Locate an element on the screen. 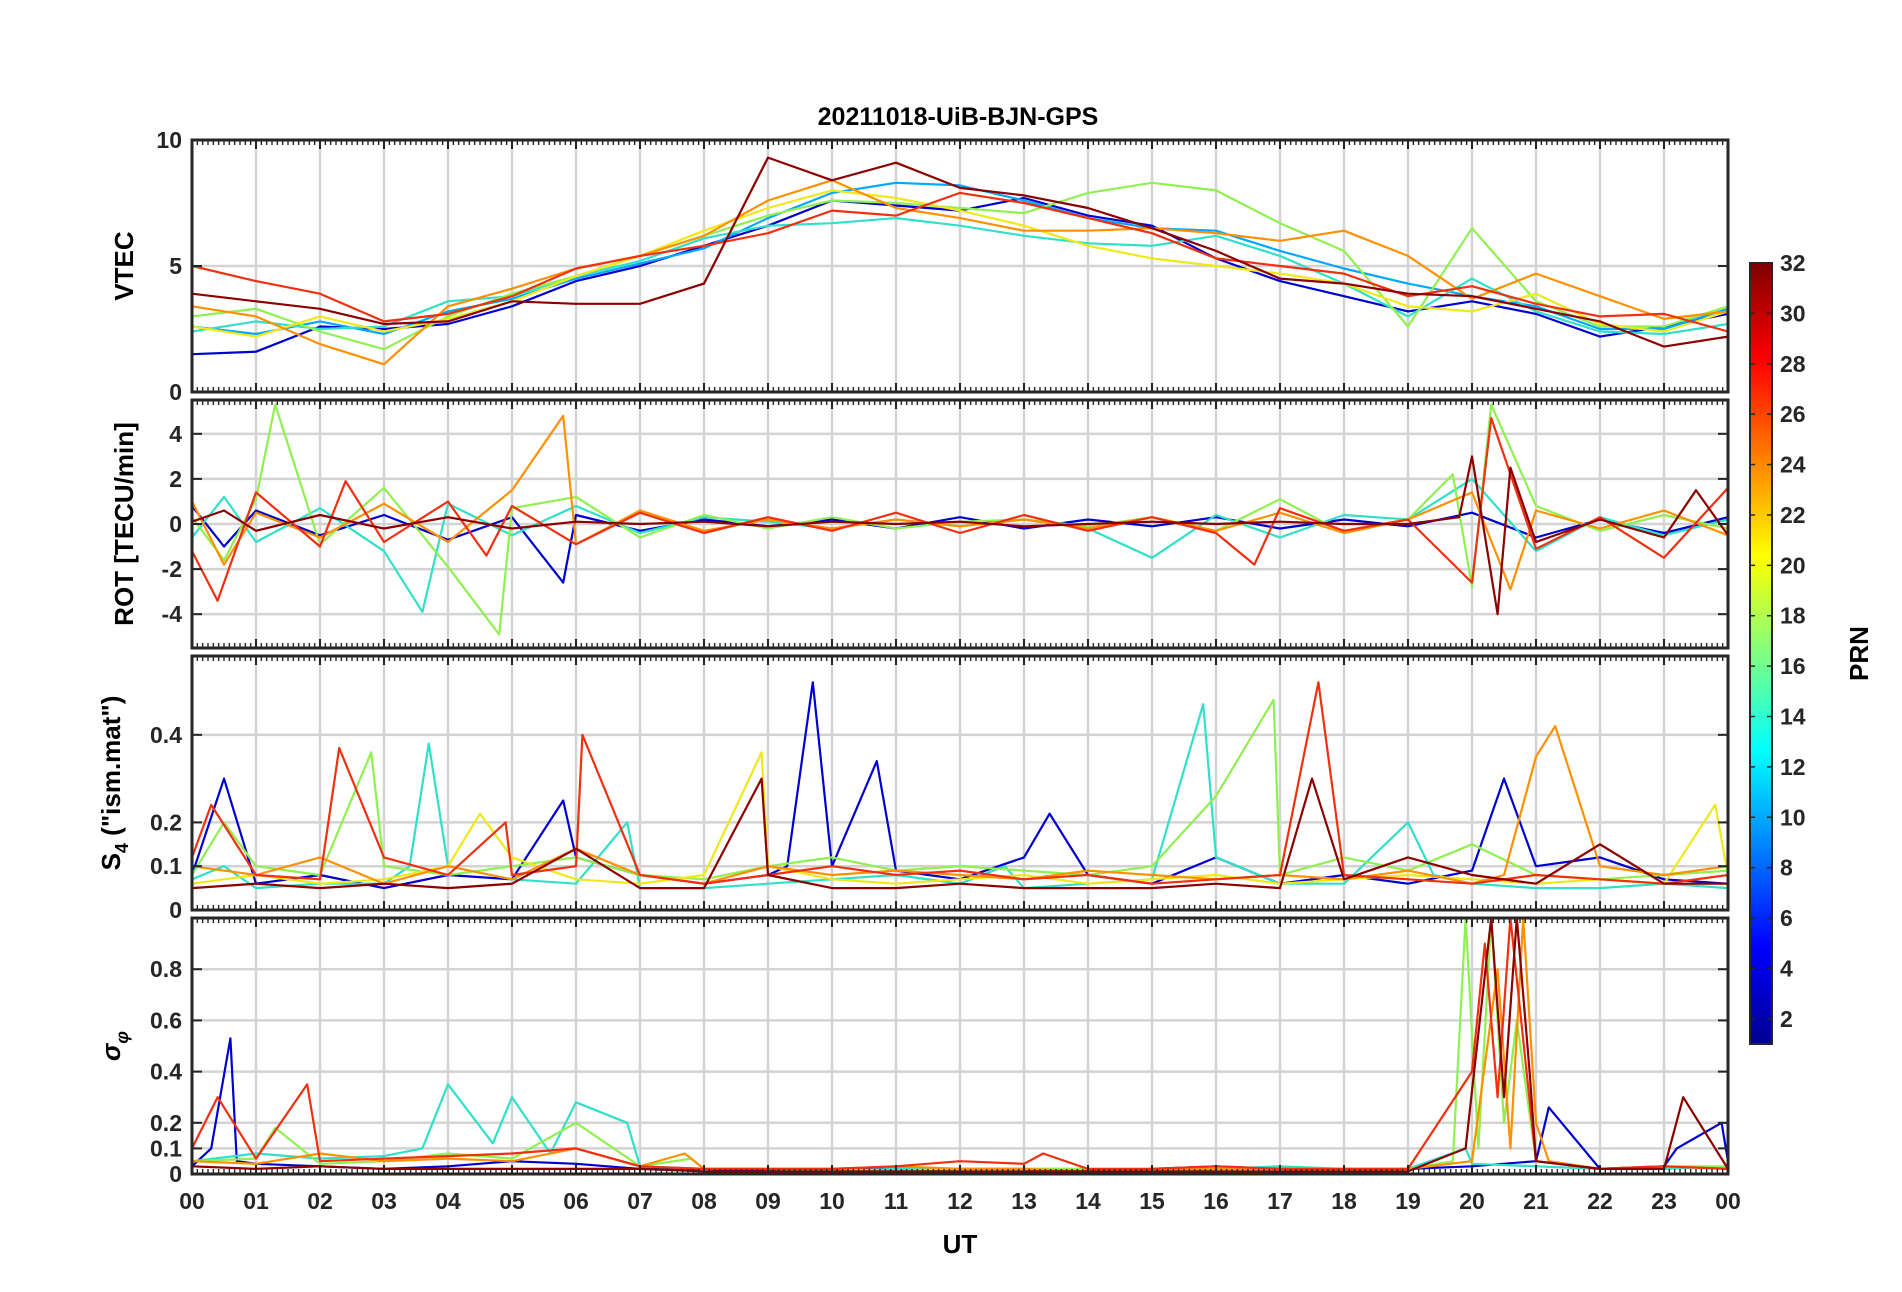 Image resolution: width=1902 pixels, height=1292 pixels. x-tick-label: 12 is located at coordinates (960, 1201).